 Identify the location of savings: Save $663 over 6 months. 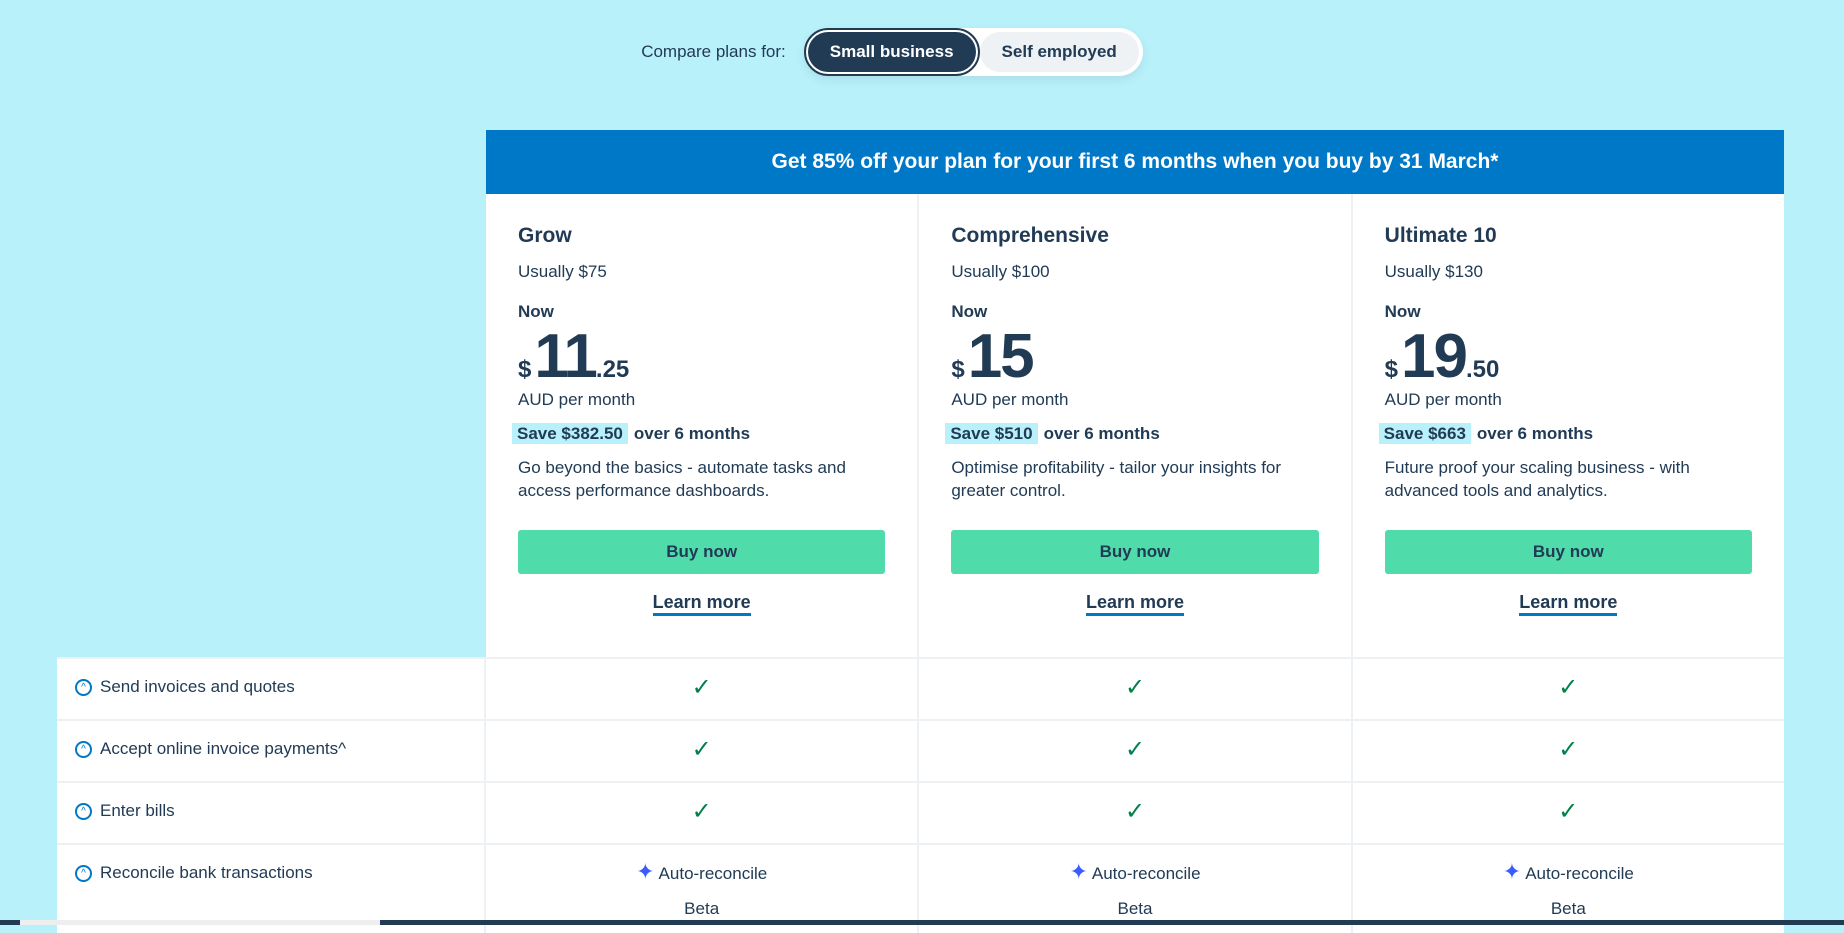
(1565, 433).